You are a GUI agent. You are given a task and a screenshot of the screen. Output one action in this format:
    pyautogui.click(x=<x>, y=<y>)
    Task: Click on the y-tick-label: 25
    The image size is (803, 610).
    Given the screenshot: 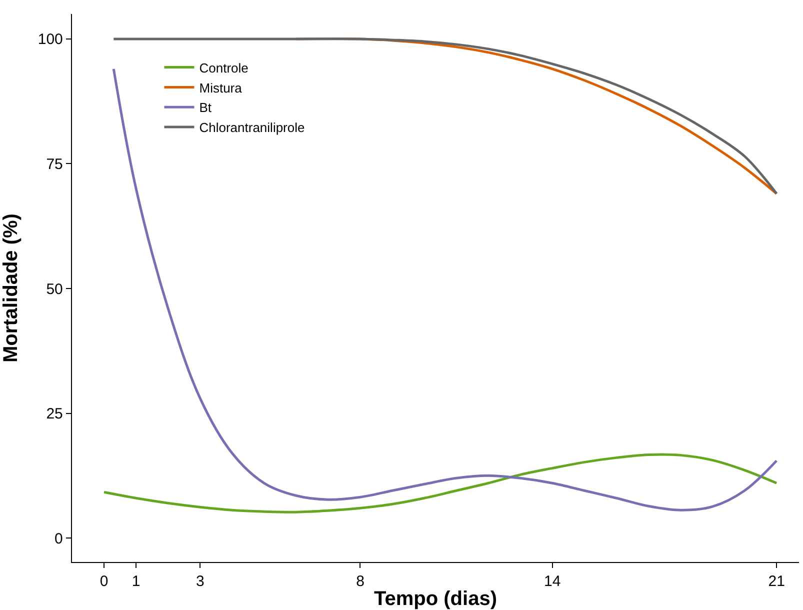 What is the action you would take?
    pyautogui.click(x=54, y=414)
    